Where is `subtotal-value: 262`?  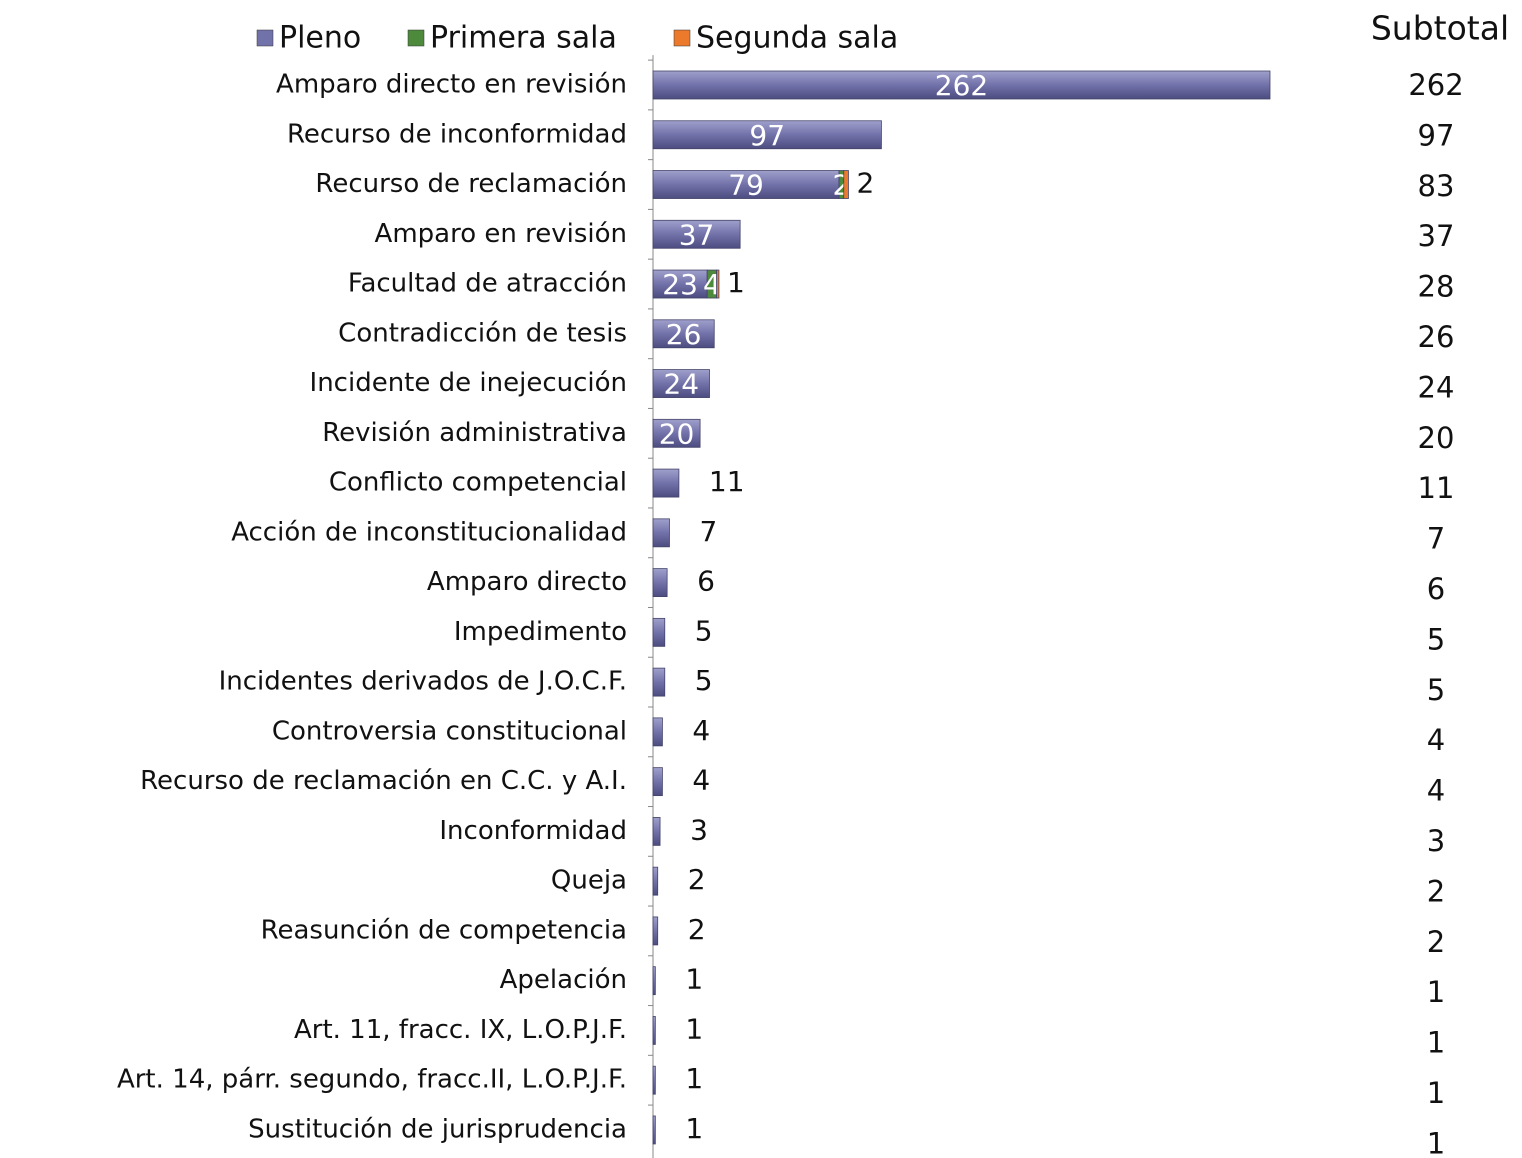 subtotal-value: 262 is located at coordinates (1435, 85).